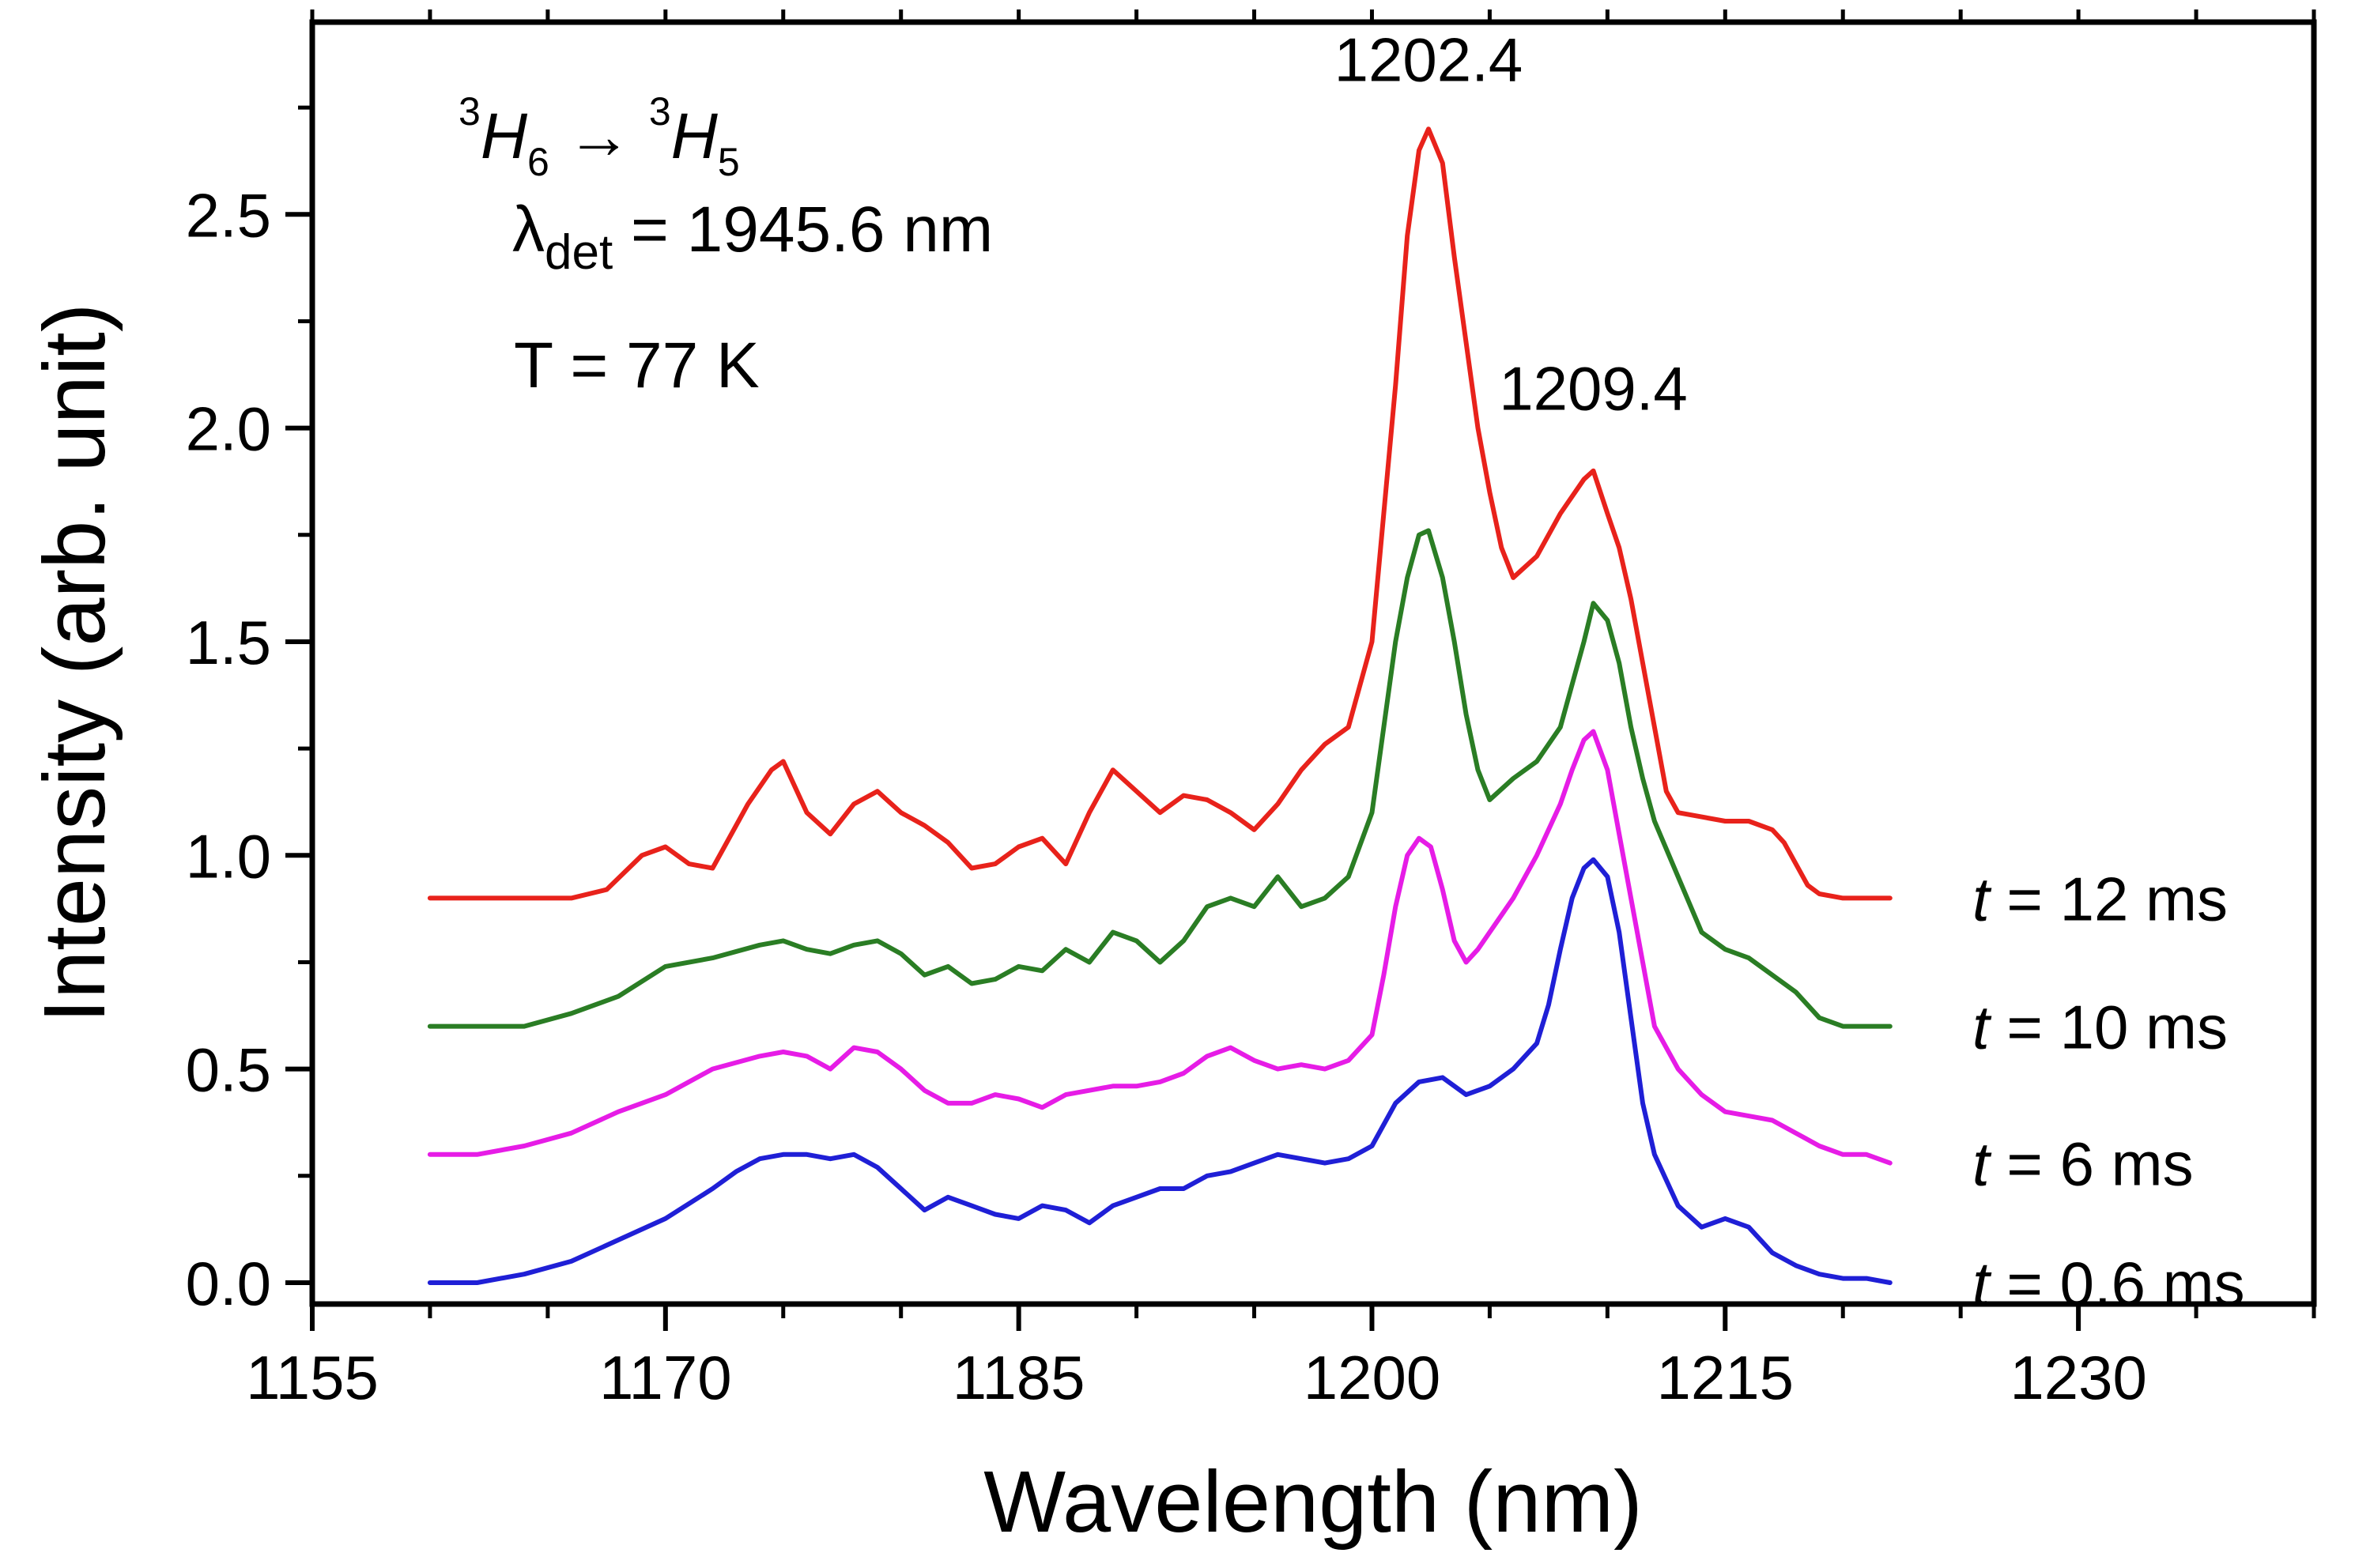 The image size is (2355, 1568). What do you see at coordinates (2083, 1164) in the screenshot?
I see `series-label: t = 6 ms` at bounding box center [2083, 1164].